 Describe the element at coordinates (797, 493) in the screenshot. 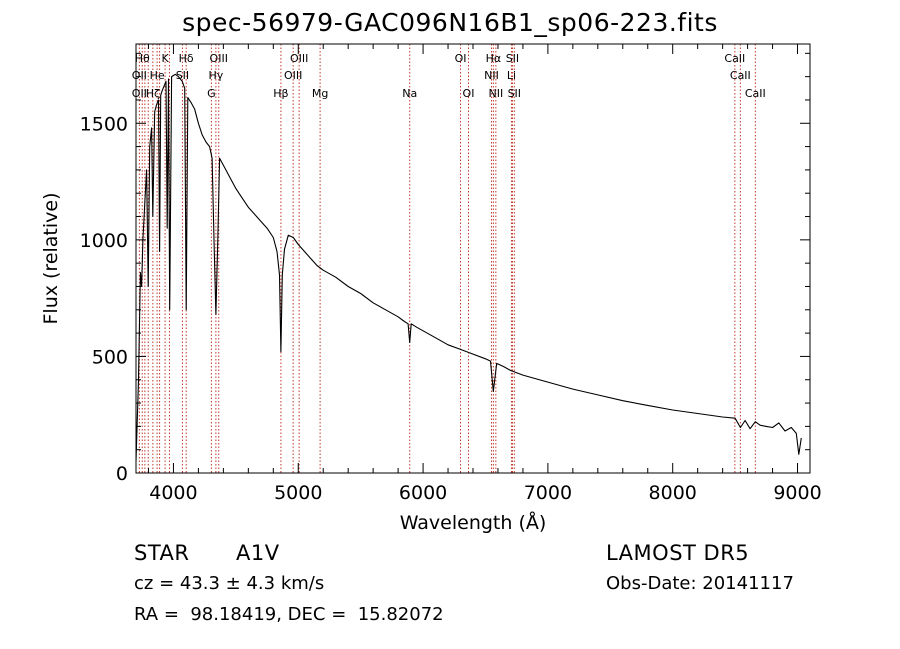

I see `x-tick-label: 9000` at that location.